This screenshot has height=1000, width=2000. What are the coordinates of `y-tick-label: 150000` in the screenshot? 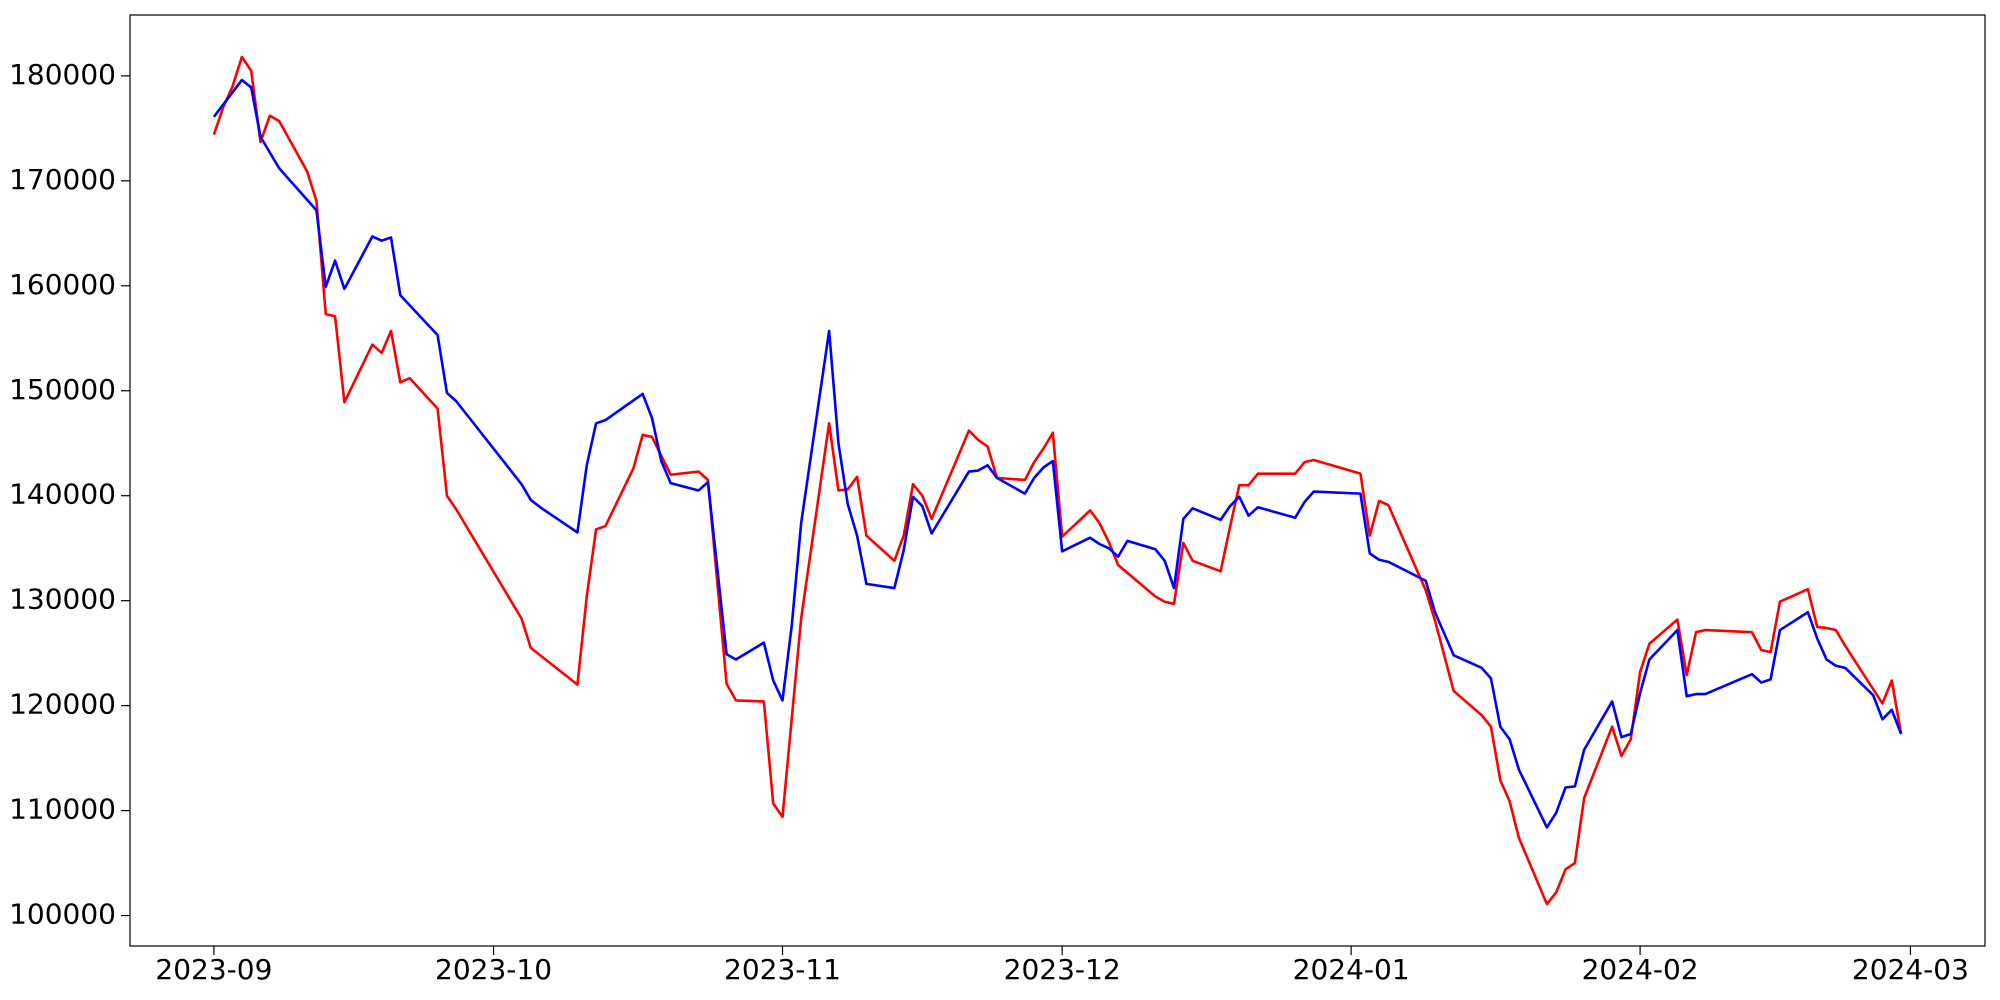 It's located at (62, 389).